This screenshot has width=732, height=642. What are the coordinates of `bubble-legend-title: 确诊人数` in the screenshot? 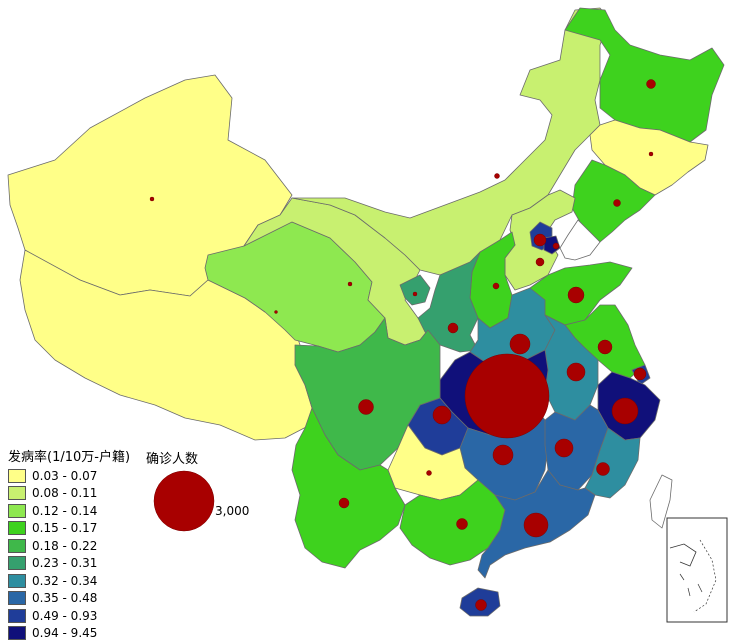 It's located at (172, 457).